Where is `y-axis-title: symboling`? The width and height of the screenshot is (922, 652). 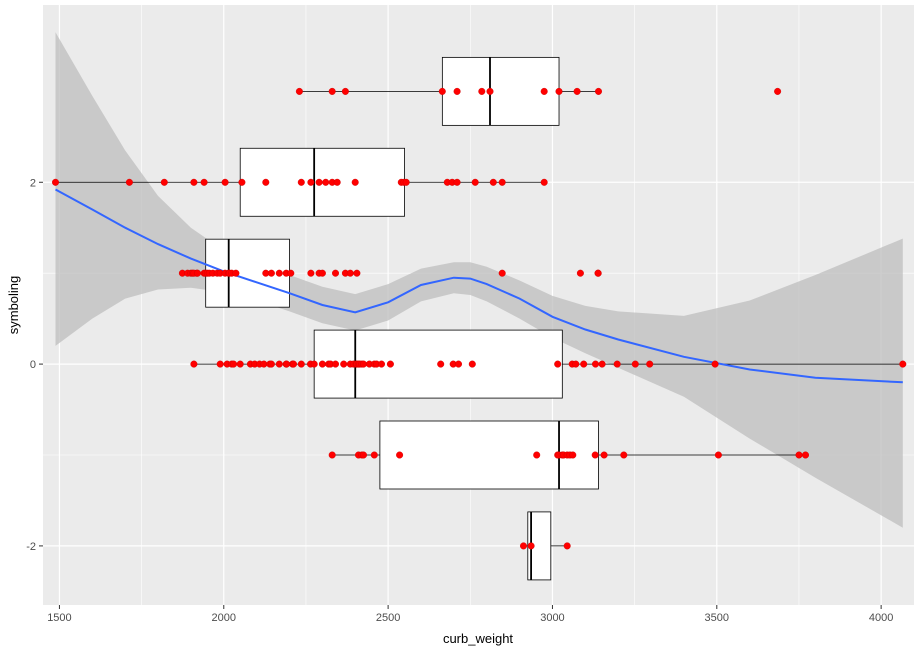
y-axis-title: symboling is located at coordinates (13, 305).